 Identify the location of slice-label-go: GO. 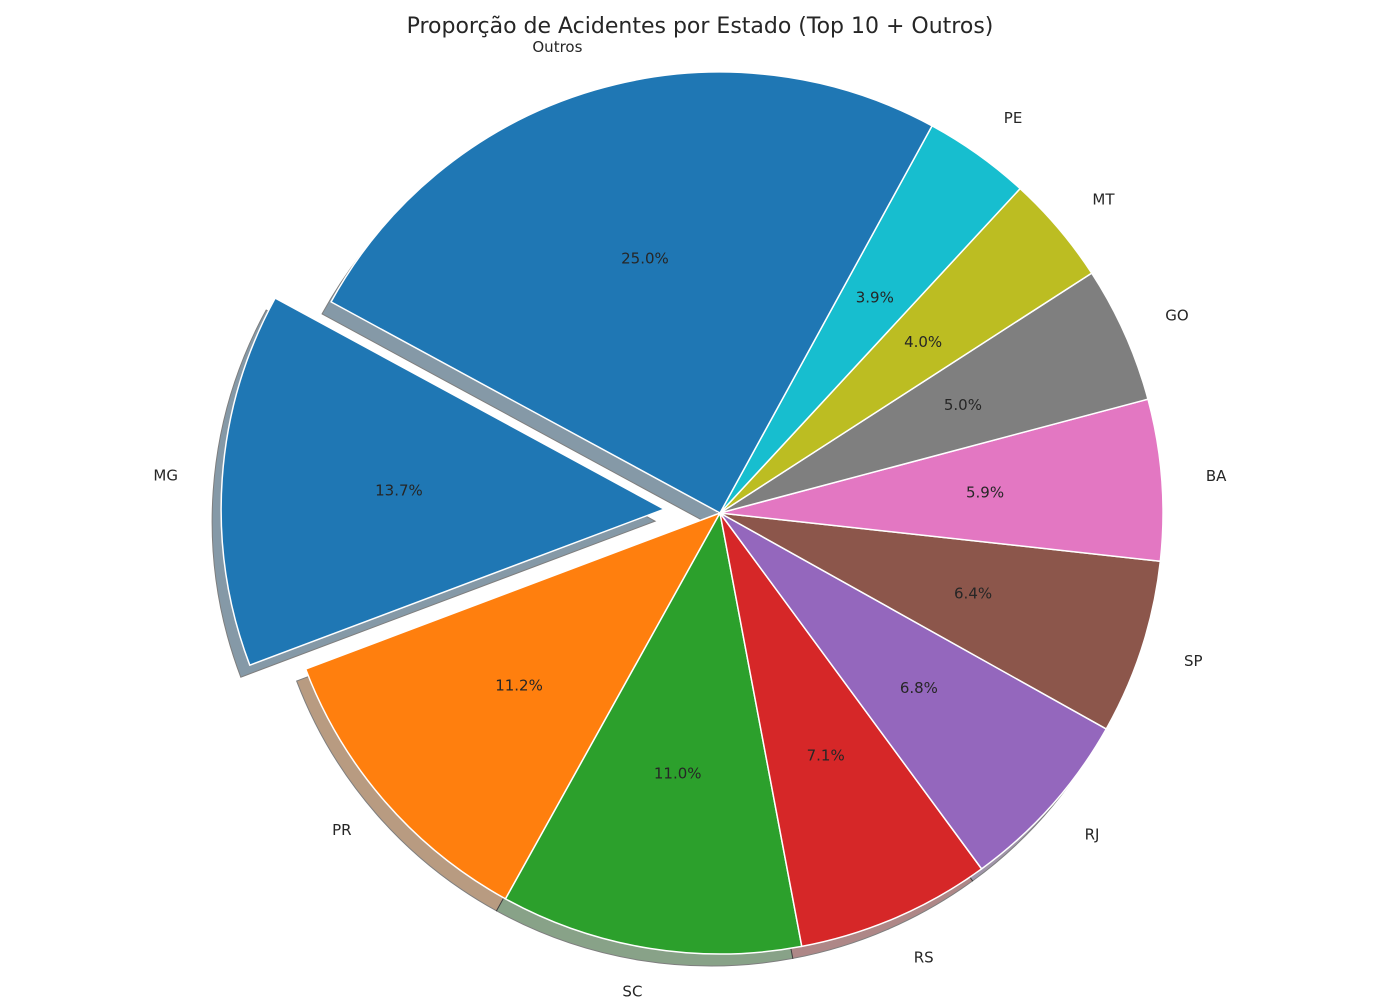
(1176, 316).